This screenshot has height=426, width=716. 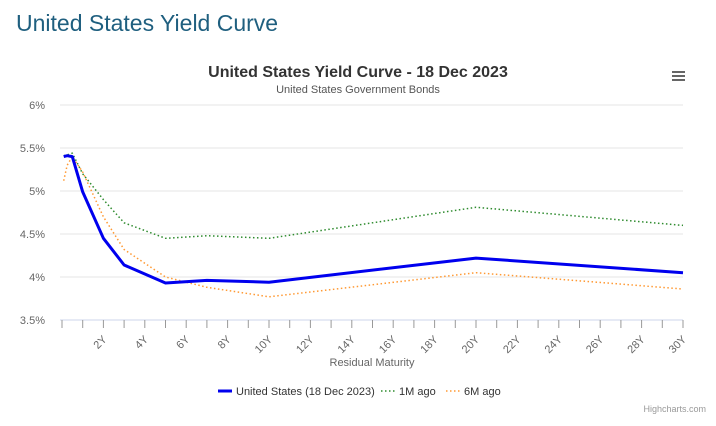 I want to click on x-tick-label: 26Y, so click(x=595, y=344).